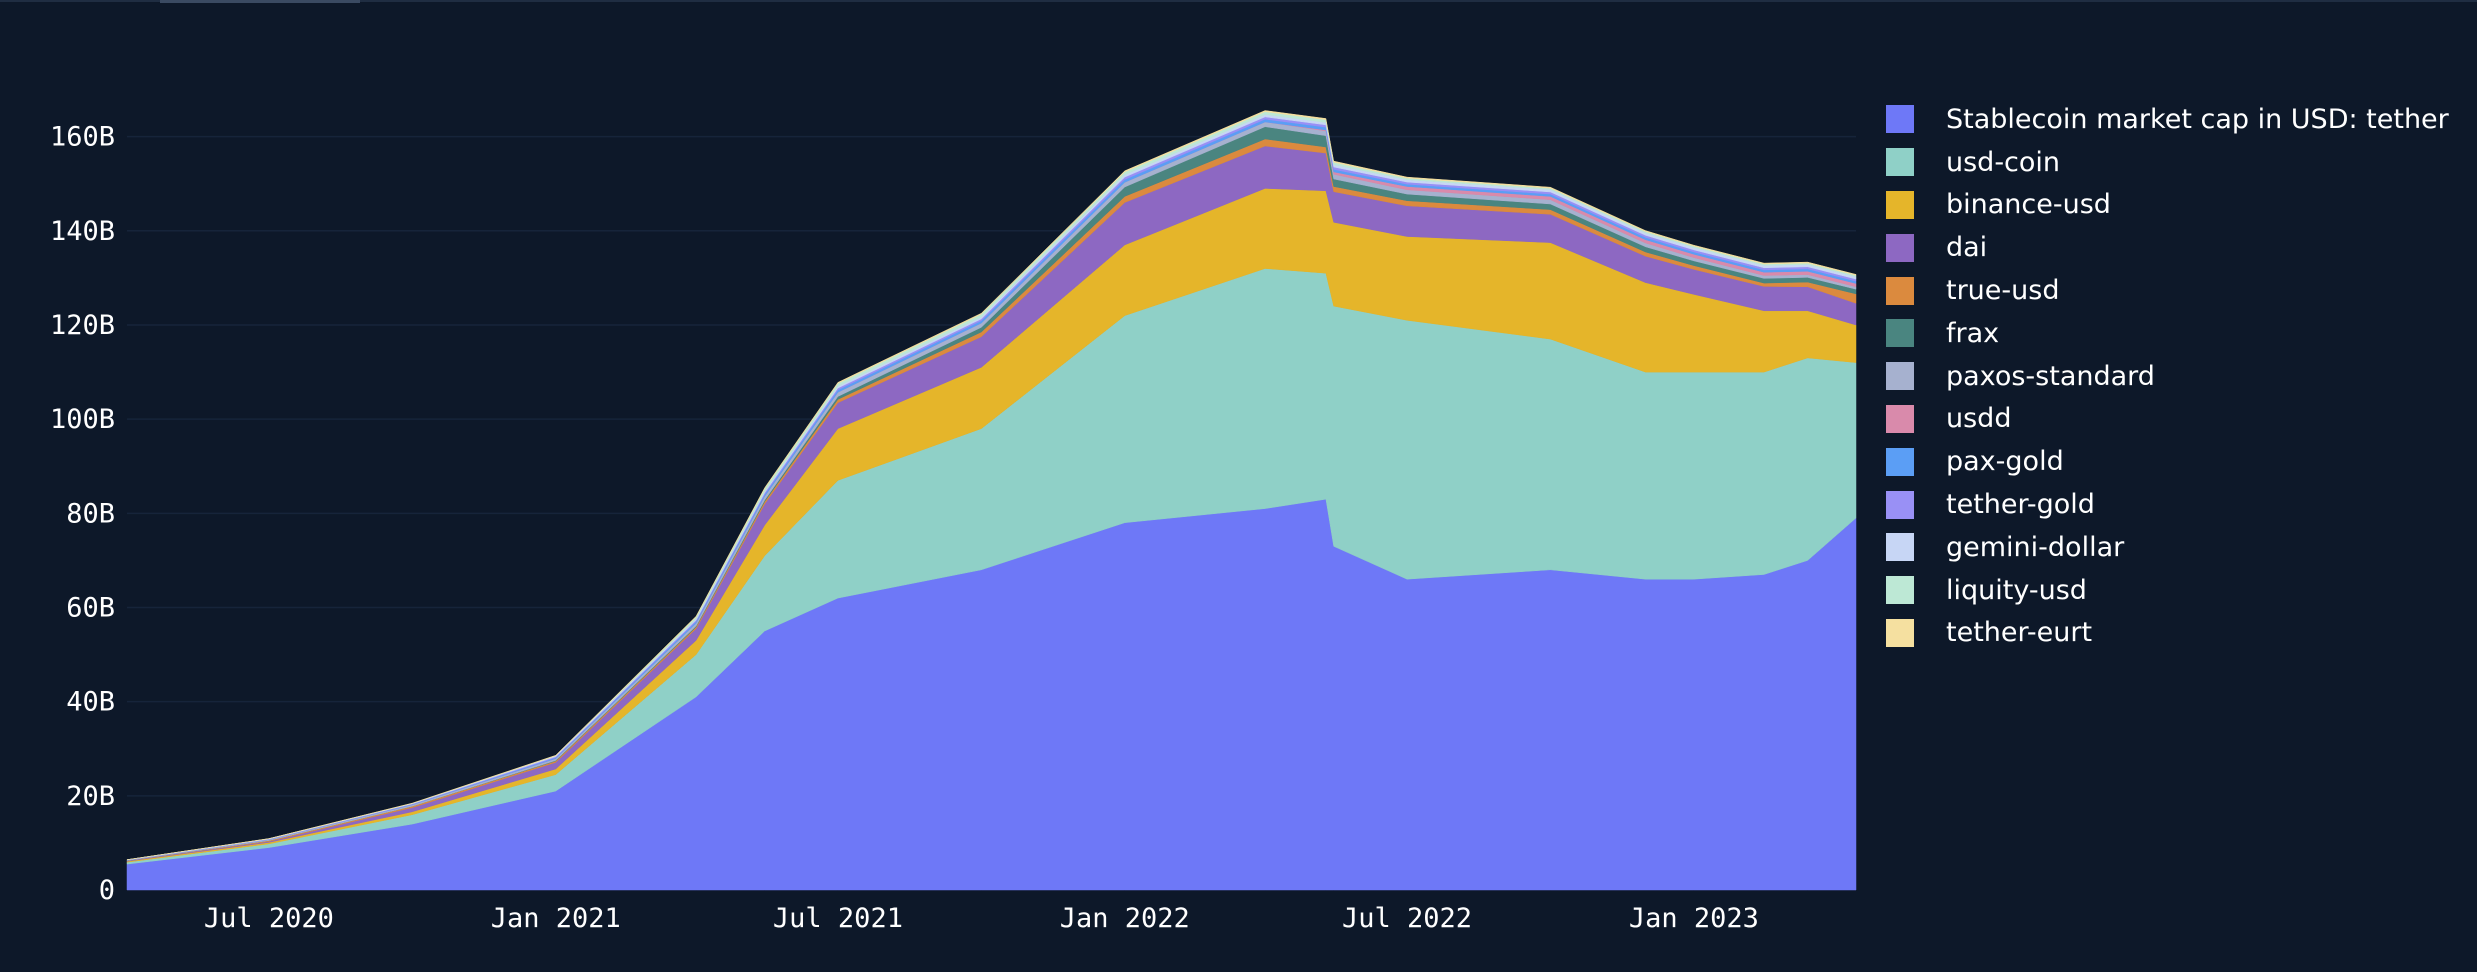 This screenshot has width=2477, height=972. What do you see at coordinates (556, 918) in the screenshot?
I see `x-tick-label: Jan 2021` at bounding box center [556, 918].